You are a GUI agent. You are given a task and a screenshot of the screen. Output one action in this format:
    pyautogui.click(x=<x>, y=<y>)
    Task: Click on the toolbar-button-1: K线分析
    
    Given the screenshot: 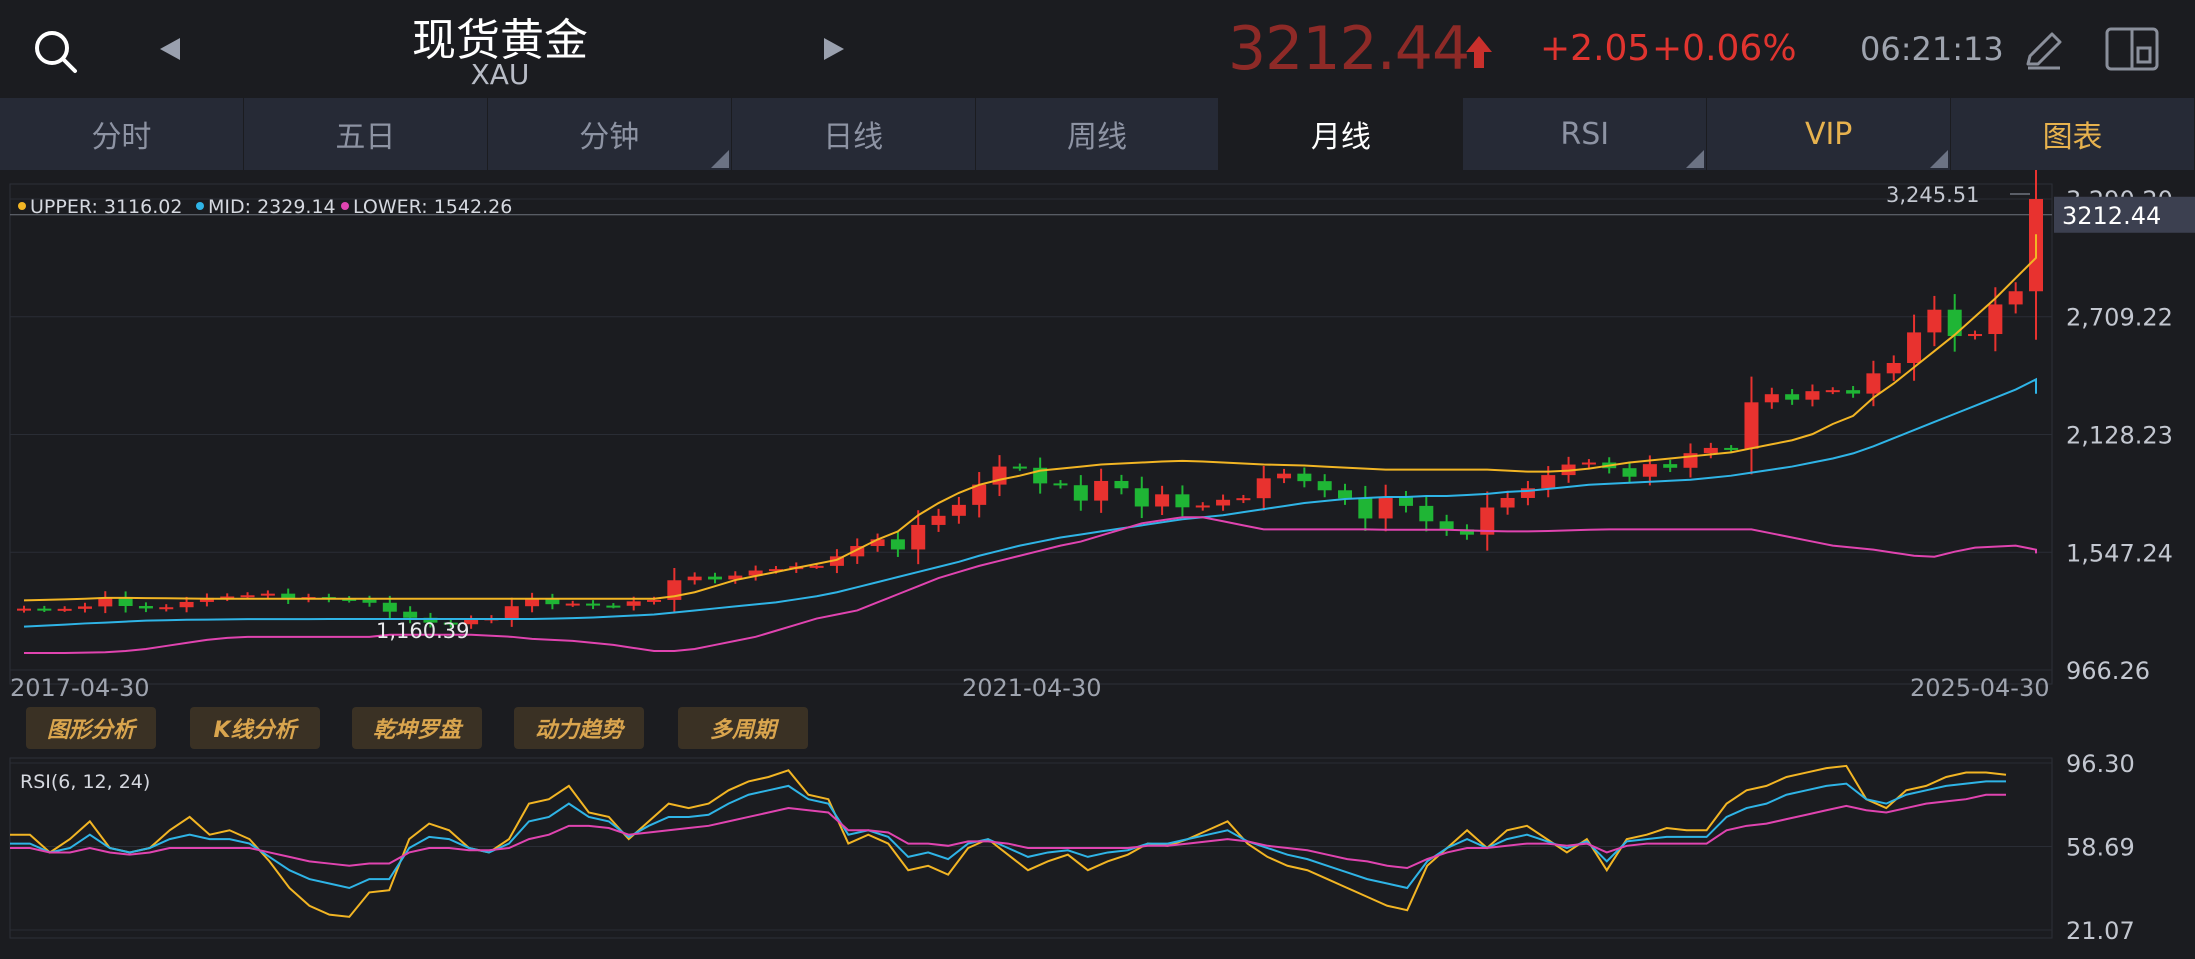 What is the action you would take?
    pyautogui.click(x=255, y=728)
    